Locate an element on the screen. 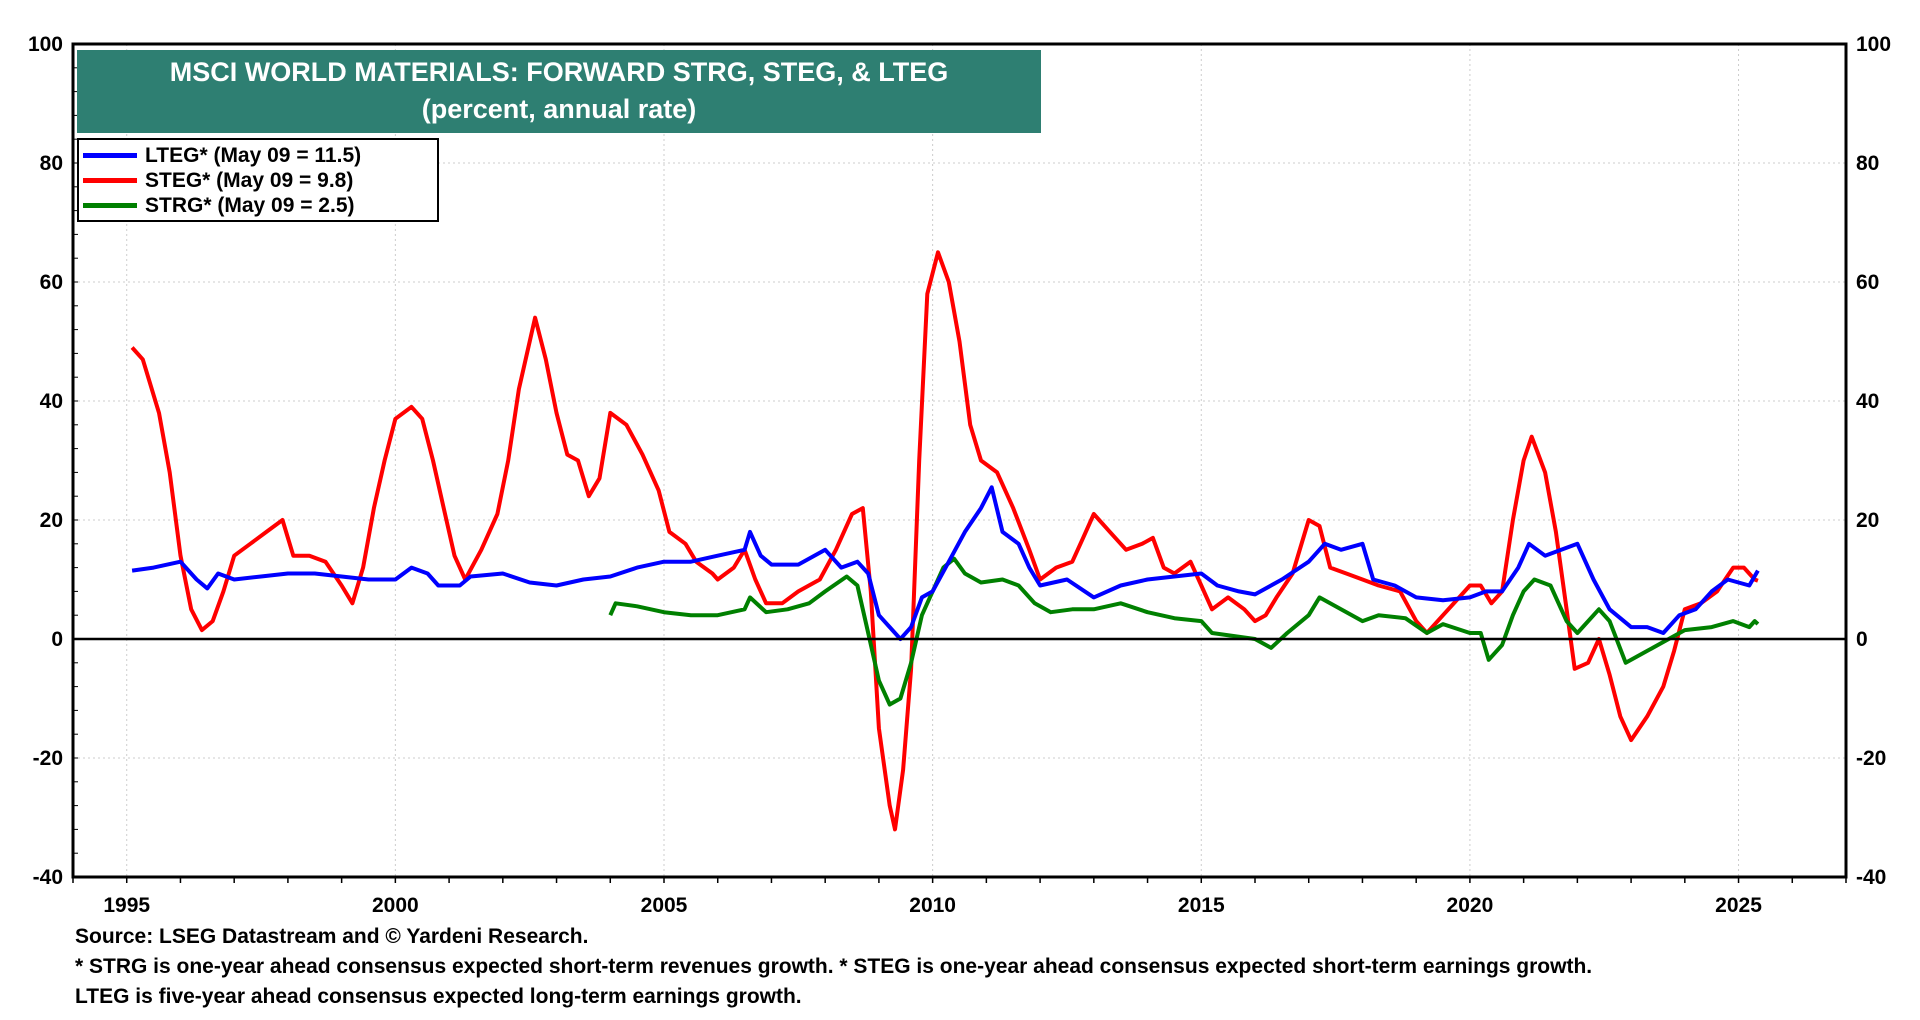 This screenshot has height=1020, width=1920. y-tick-label-left: 20 is located at coordinates (51, 520).